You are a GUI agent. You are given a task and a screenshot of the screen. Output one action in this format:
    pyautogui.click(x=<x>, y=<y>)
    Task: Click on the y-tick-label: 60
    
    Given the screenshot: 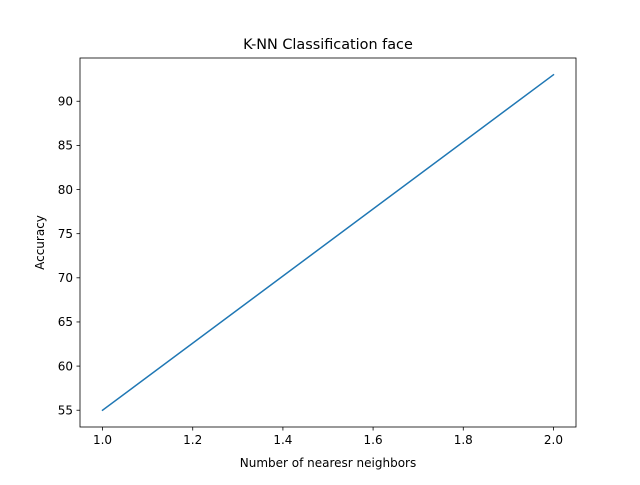 What is the action you would take?
    pyautogui.click(x=65, y=366)
    